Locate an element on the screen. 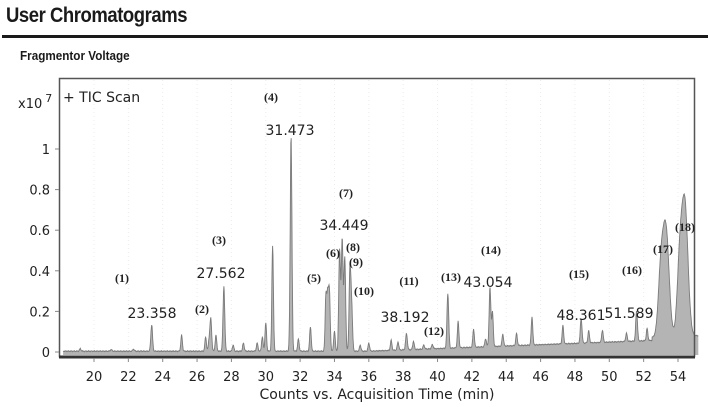  peak-id-label: (16) is located at coordinates (632, 270).